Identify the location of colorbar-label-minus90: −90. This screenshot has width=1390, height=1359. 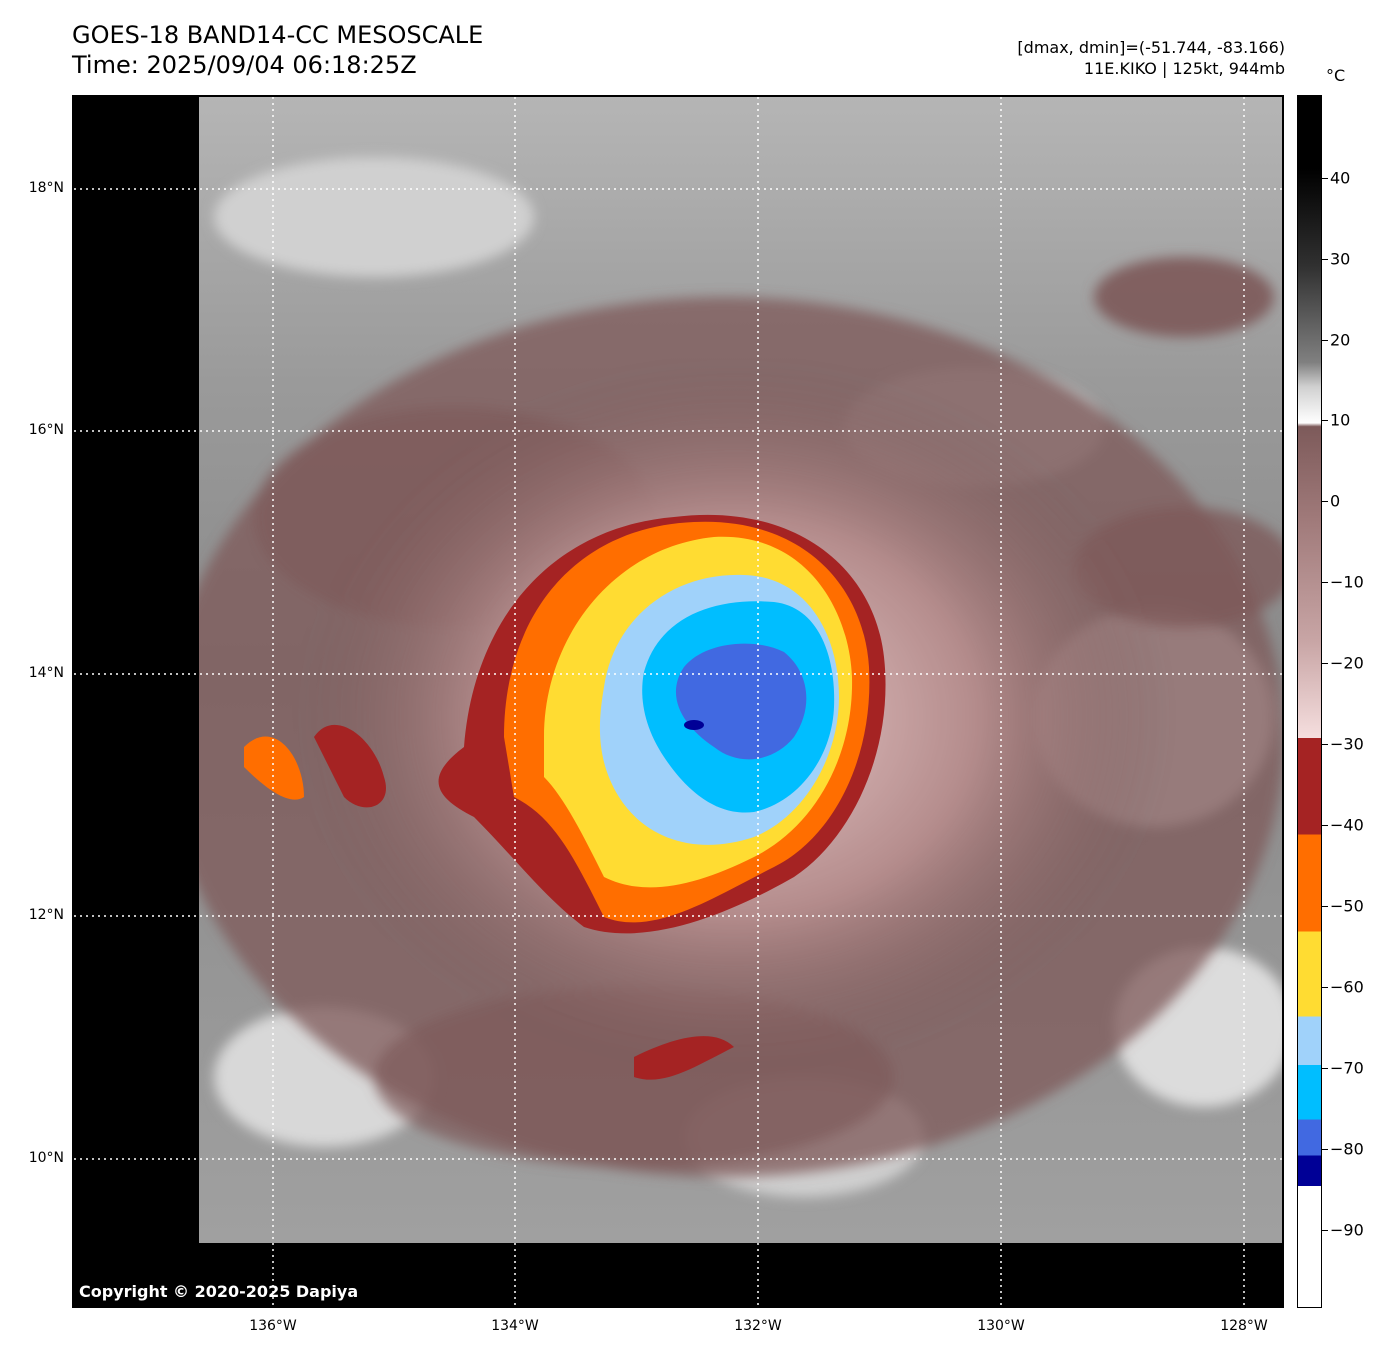
(1347, 1230).